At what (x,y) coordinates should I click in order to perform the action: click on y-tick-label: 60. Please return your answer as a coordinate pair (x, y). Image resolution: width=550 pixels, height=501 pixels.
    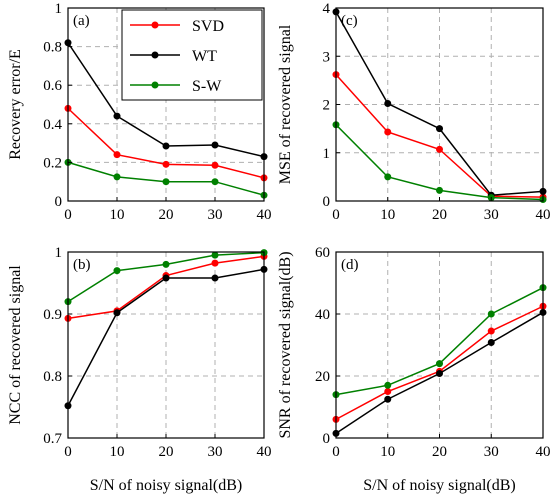
    Looking at the image, I should click on (322, 253).